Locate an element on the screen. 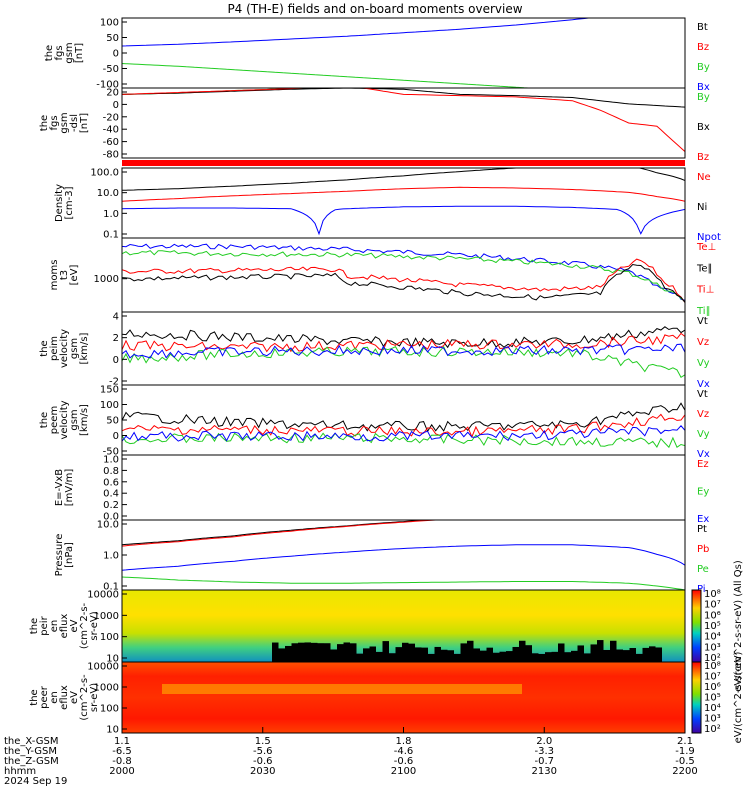 Image resolution: width=750 pixels, height=800 pixels. y-axis-label: the peim velocity gsm [km/s] is located at coordinates (64, 348).